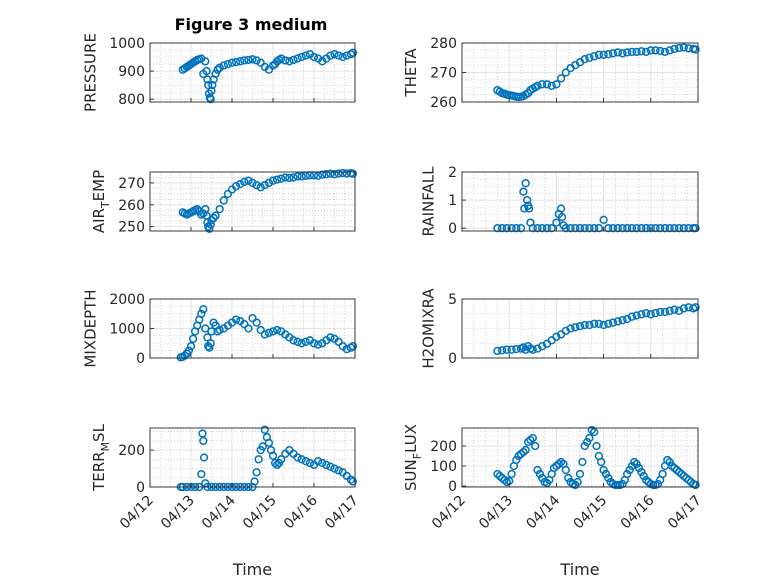 The height and width of the screenshot is (583, 778). I want to click on y-axis-label: AIRTEMP, so click(101, 201).